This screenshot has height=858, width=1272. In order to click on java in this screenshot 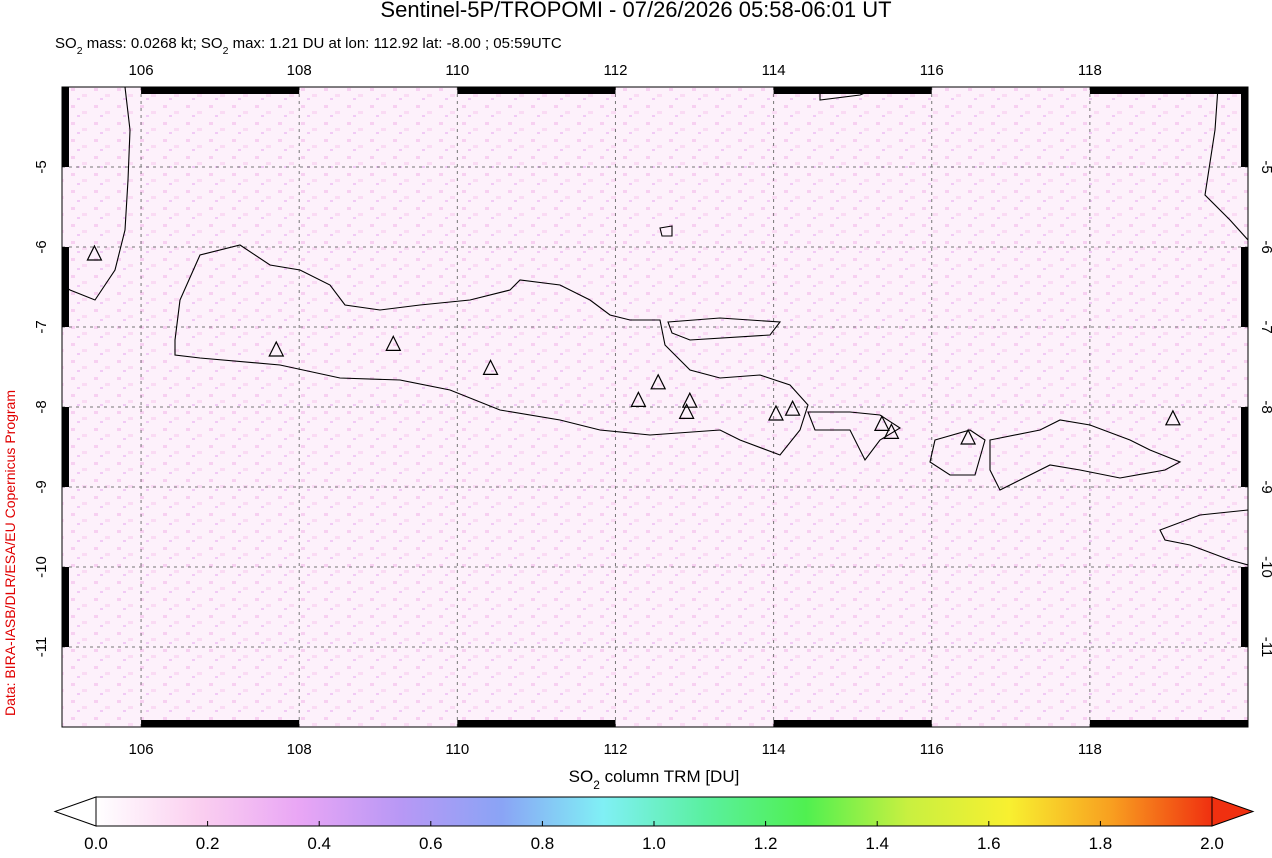, I will do `click(491, 350)`.